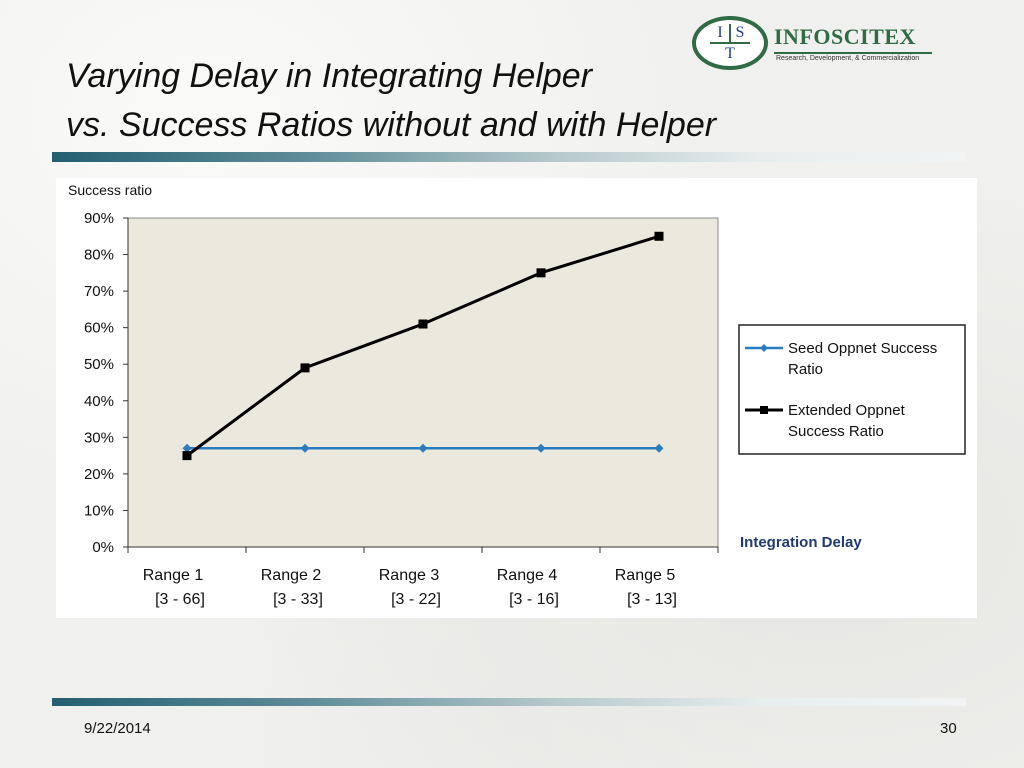 The width and height of the screenshot is (1024, 768). Describe the element at coordinates (720, 32) in the screenshot. I see `logo-letter-i: I` at that location.